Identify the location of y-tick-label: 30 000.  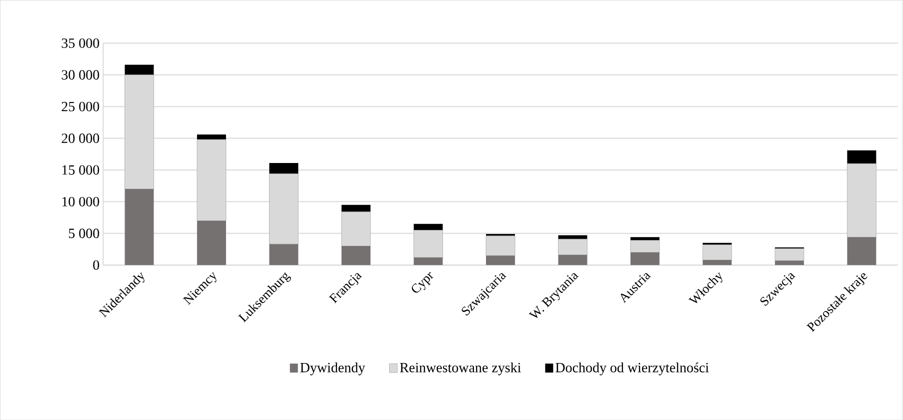
(81, 75).